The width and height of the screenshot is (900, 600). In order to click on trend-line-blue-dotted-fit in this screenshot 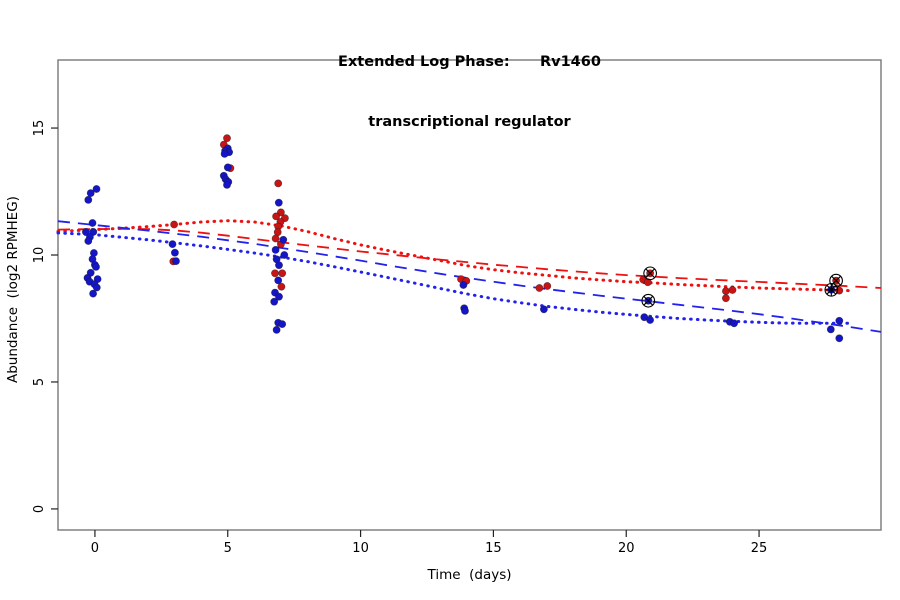, I will do `click(453, 278)`.